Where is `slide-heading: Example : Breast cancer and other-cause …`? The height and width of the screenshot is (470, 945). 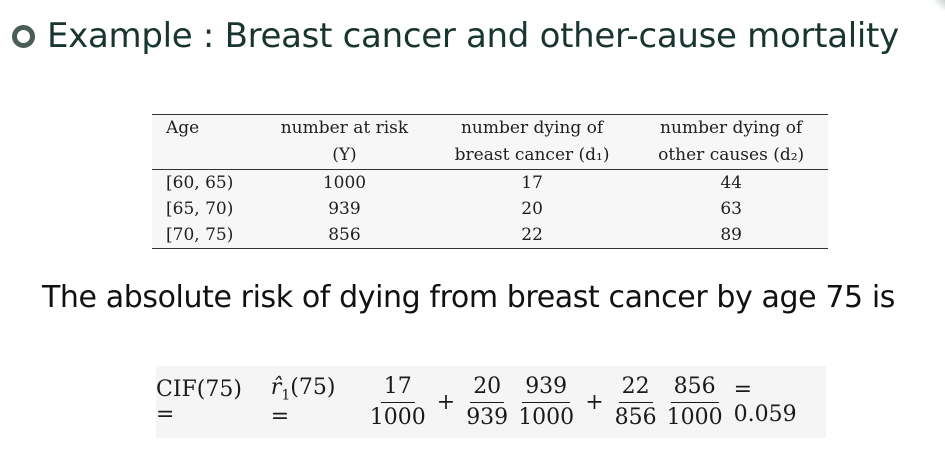
slide-heading: Example : Breast cancer and other-cause … is located at coordinates (455, 36).